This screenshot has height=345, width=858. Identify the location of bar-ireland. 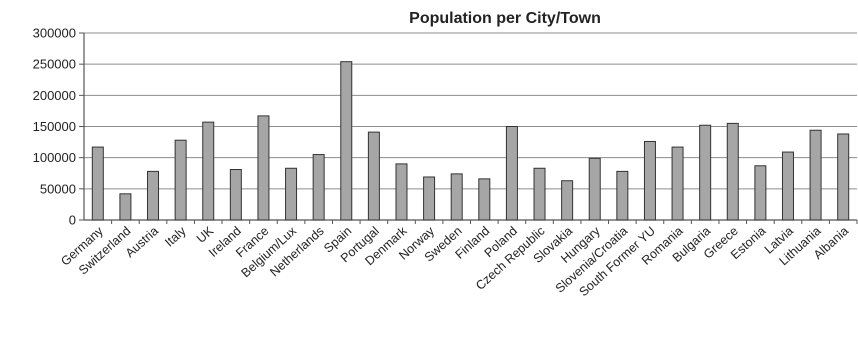
(235, 195).